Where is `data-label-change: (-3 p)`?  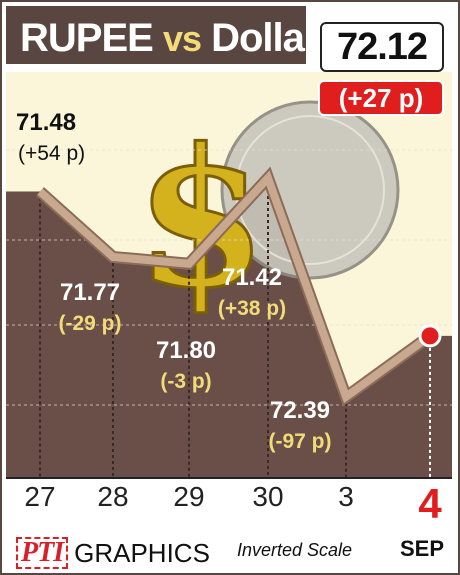
data-label-change: (-3 p) is located at coordinates (185, 381).